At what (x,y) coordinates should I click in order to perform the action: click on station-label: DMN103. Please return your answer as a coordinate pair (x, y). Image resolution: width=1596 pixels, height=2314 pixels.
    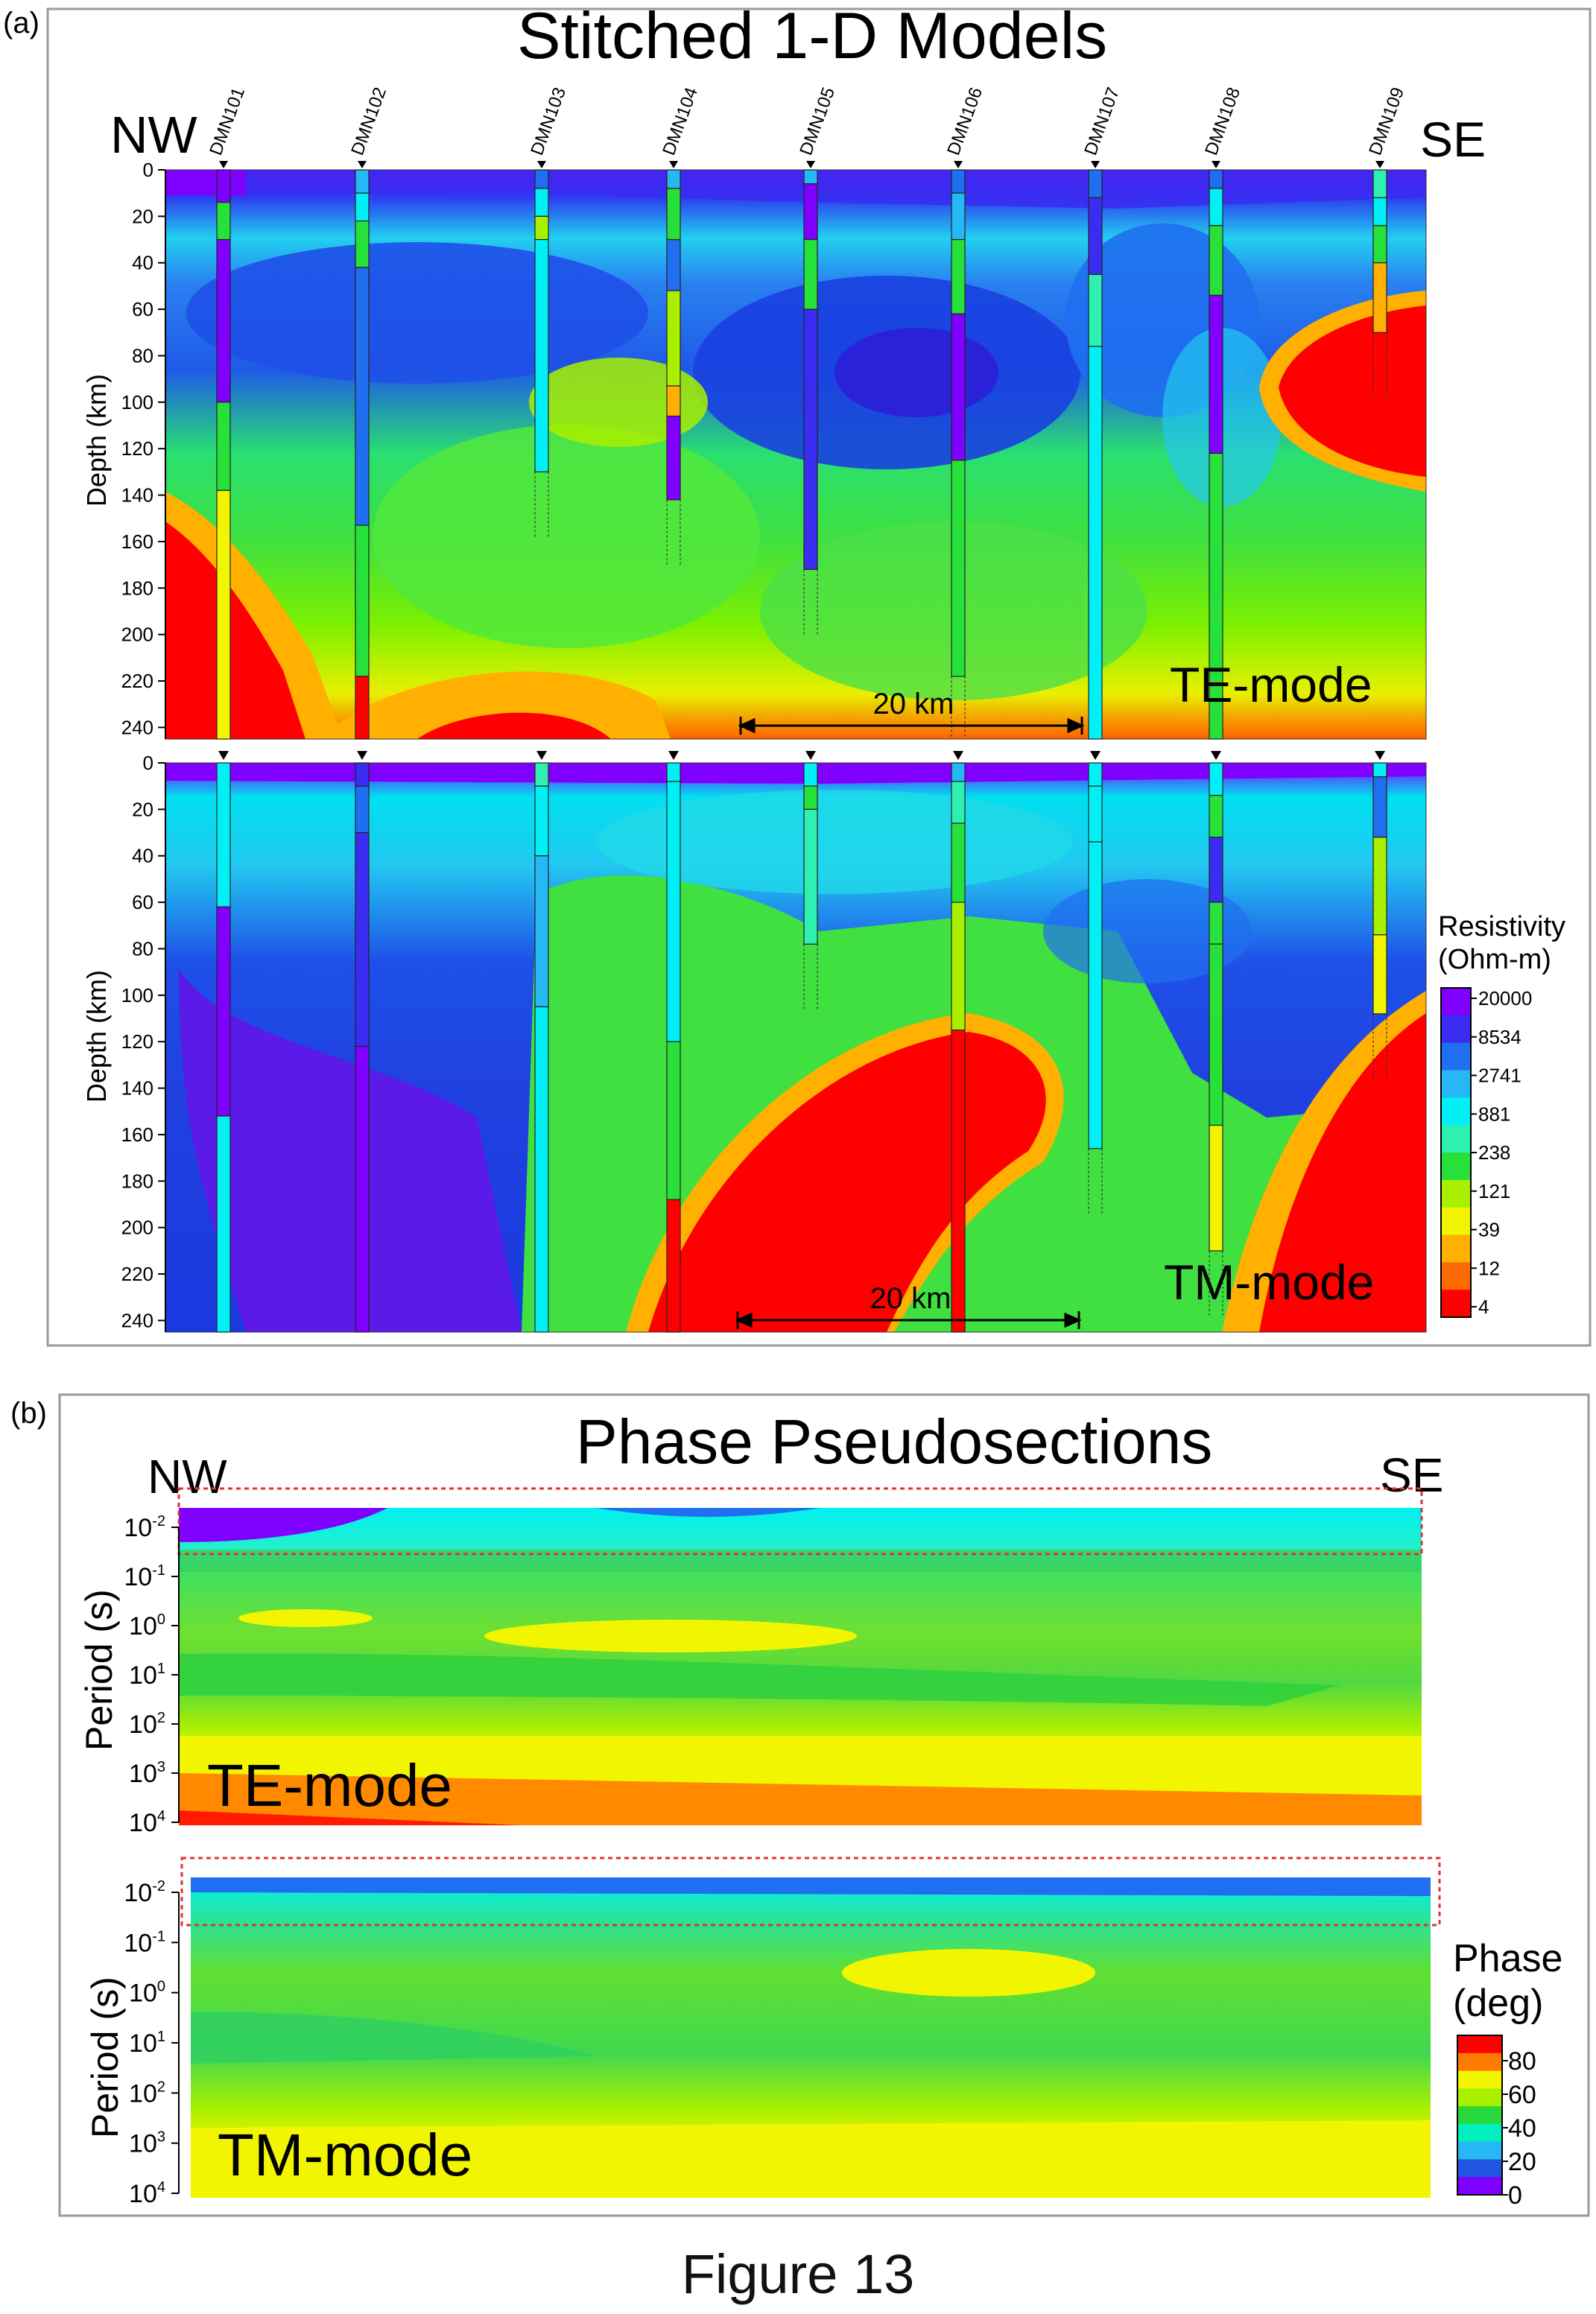
    Looking at the image, I should click on (548, 122).